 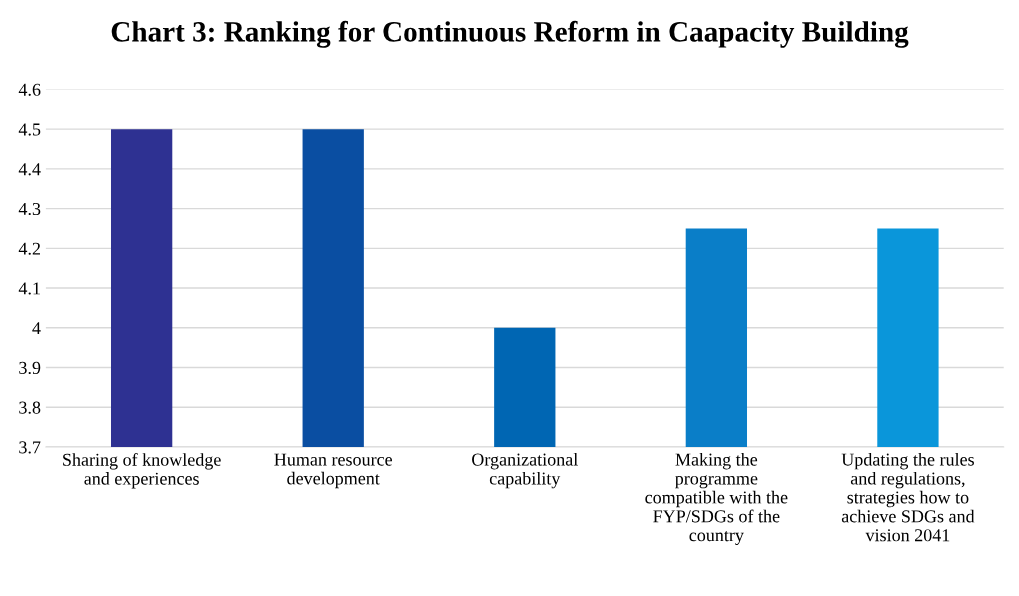 I want to click on x-tick-label: Human resource development, so click(x=333, y=471).